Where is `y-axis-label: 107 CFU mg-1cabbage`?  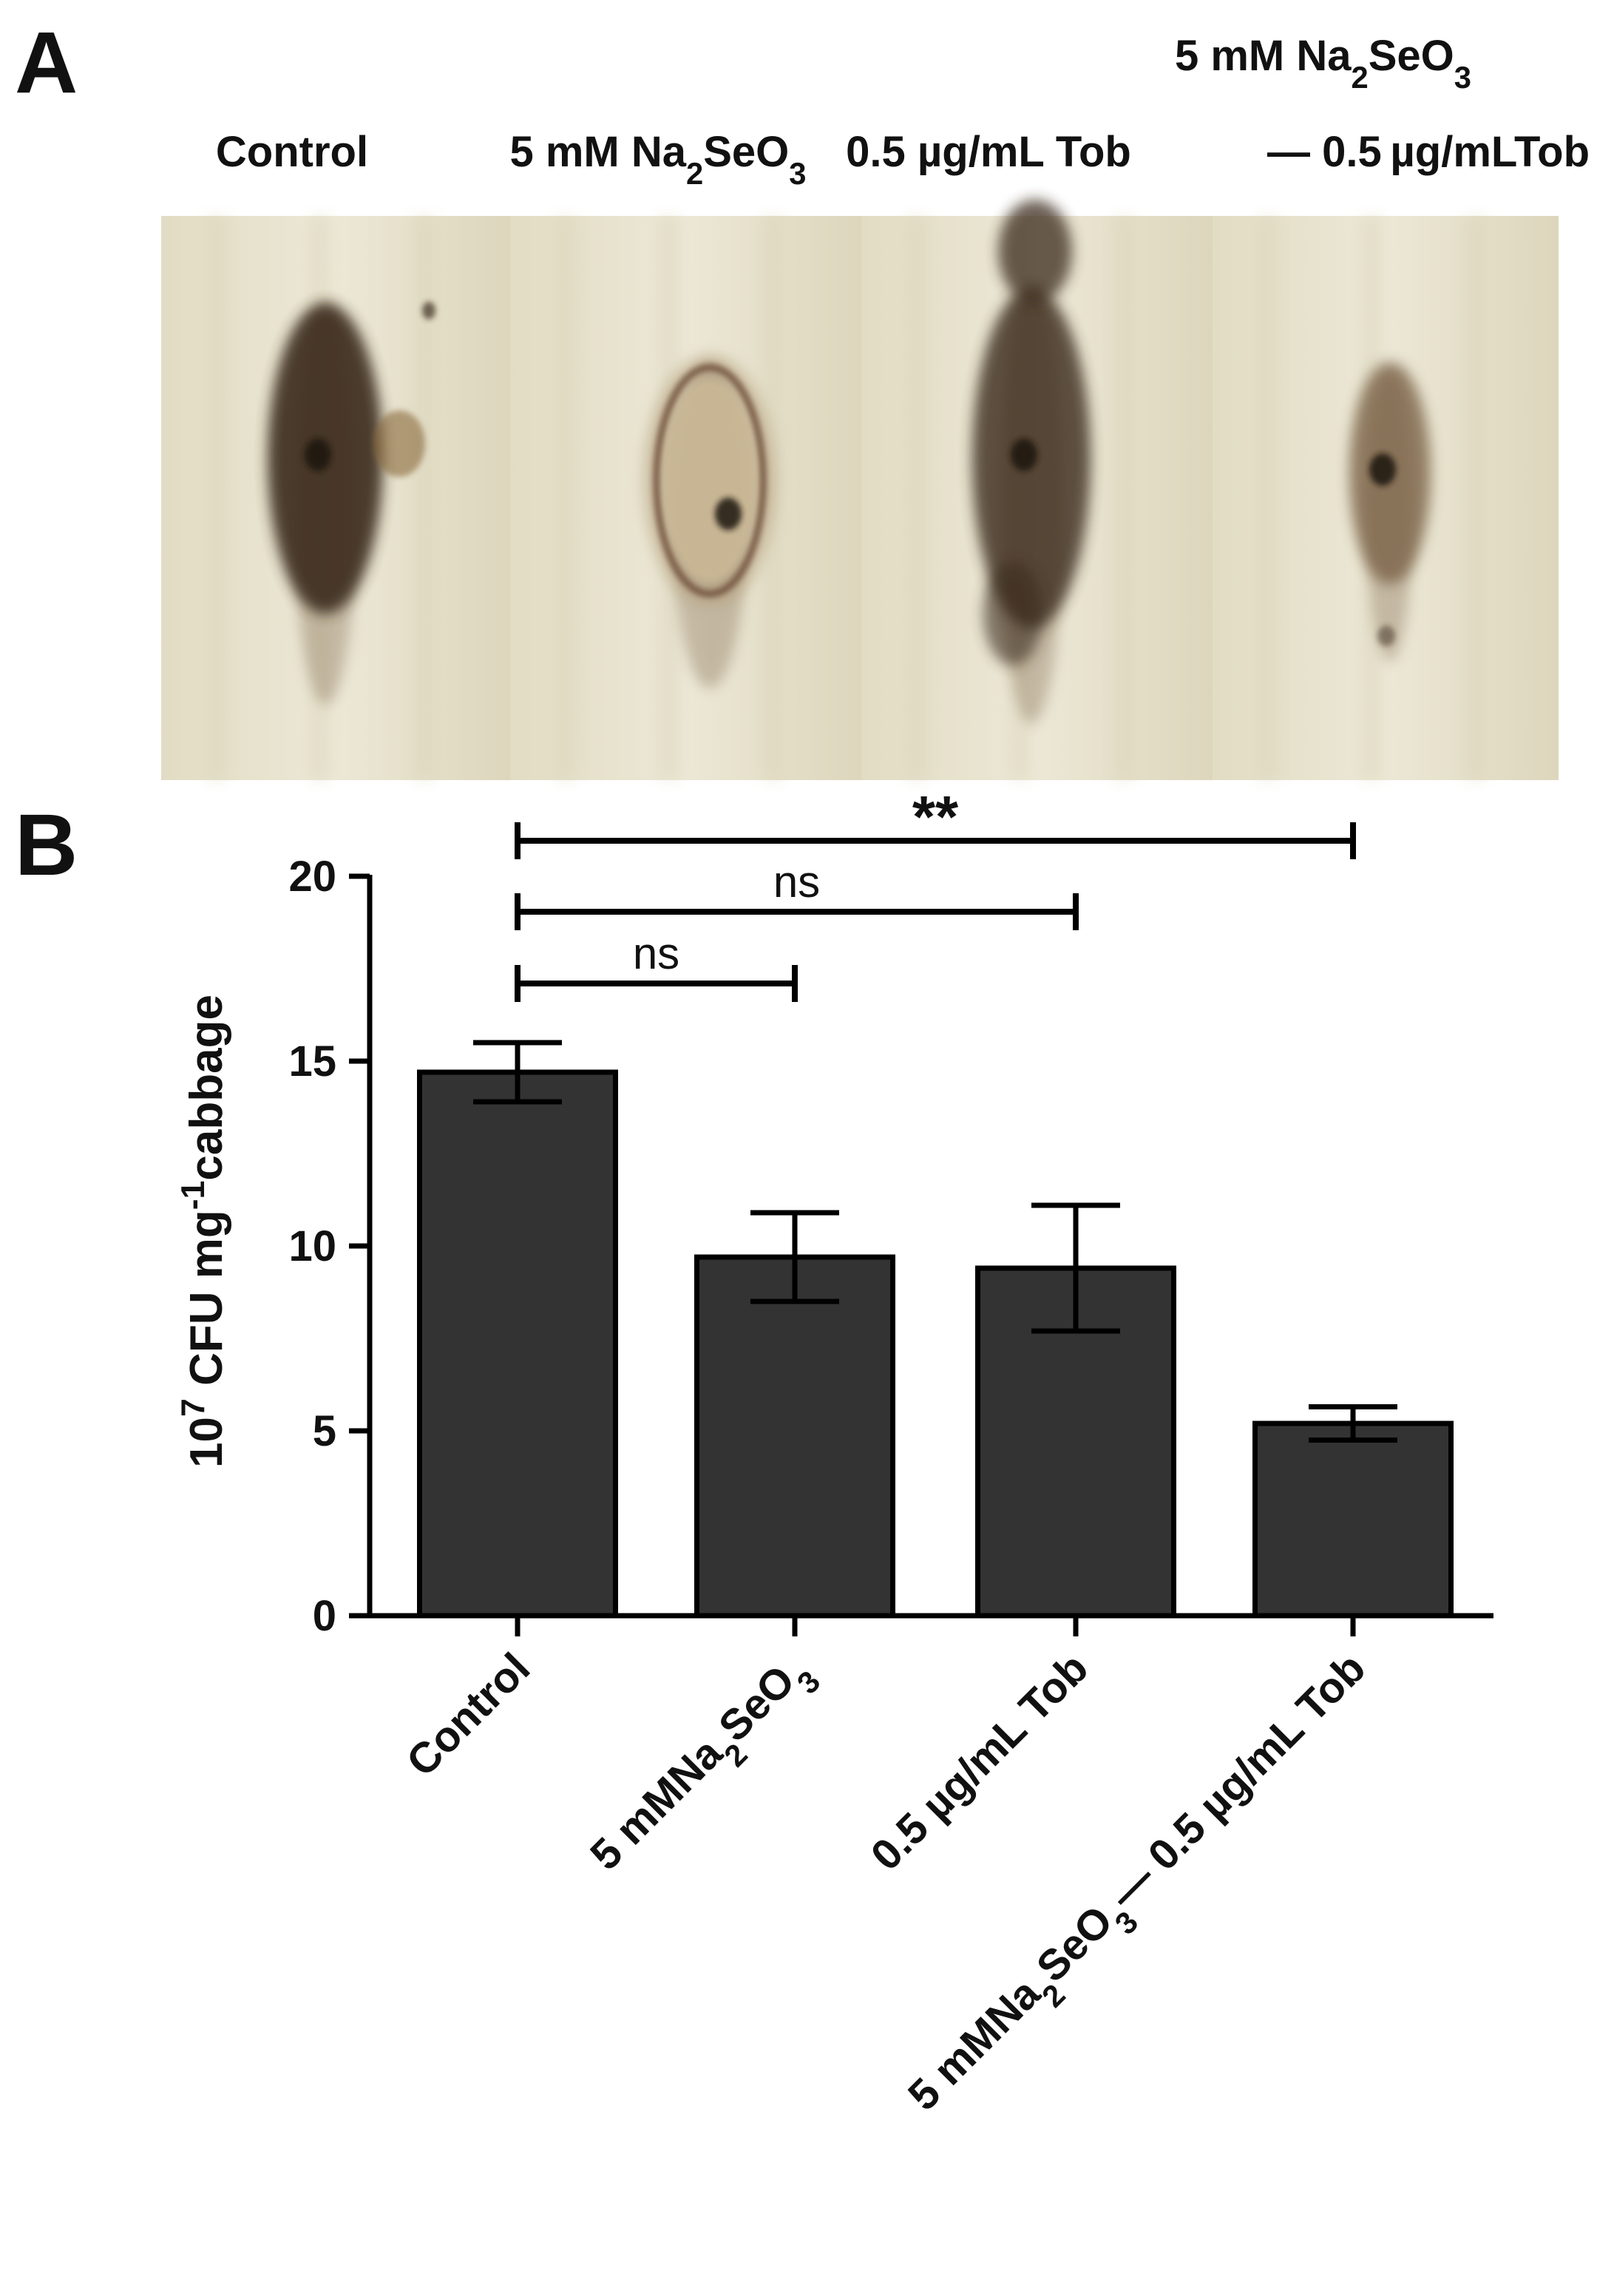 y-axis-label: 107 CFU mg-1cabbage is located at coordinates (204, 1231).